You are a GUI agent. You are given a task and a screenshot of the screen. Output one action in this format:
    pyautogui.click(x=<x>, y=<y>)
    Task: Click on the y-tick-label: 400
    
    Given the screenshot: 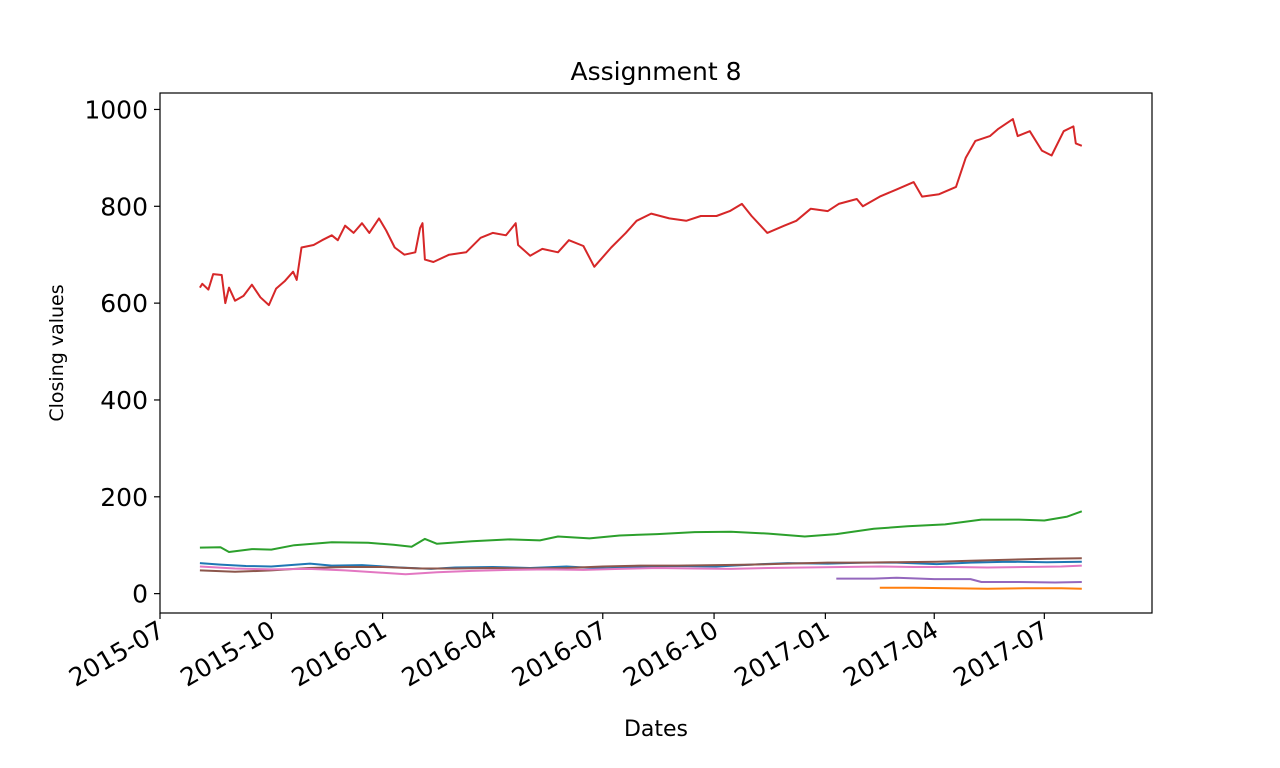 What is the action you would take?
    pyautogui.click(x=124, y=400)
    